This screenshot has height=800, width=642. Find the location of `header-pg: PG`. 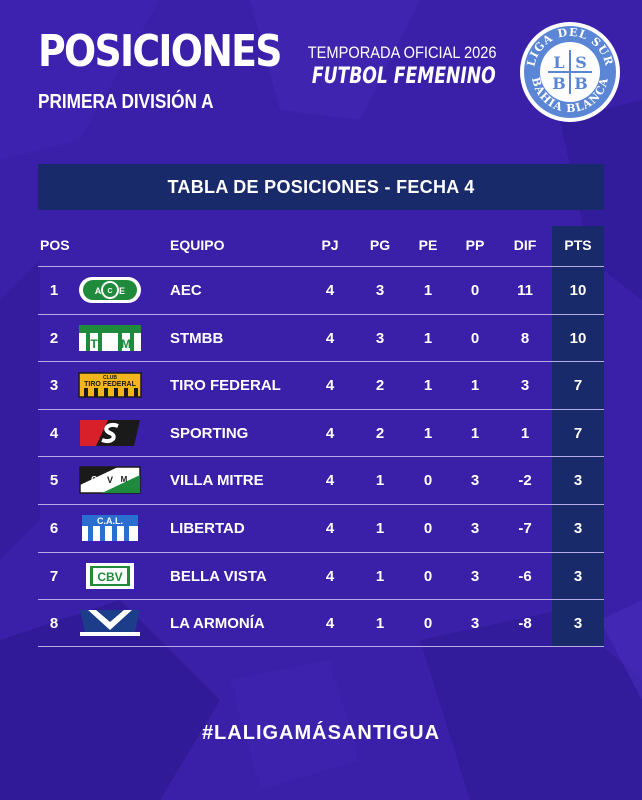

header-pg: PG is located at coordinates (380, 245).